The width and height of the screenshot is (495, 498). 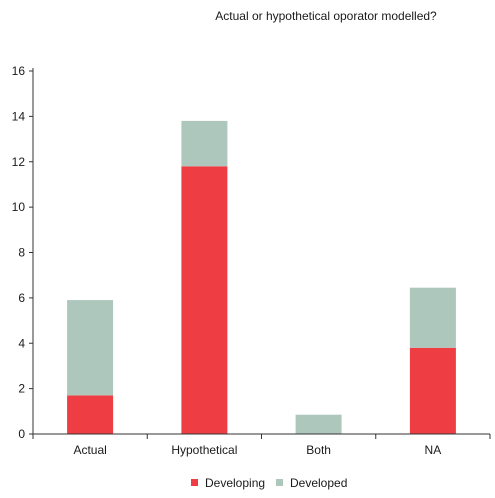 I want to click on bar-developing-actual, so click(x=90, y=414).